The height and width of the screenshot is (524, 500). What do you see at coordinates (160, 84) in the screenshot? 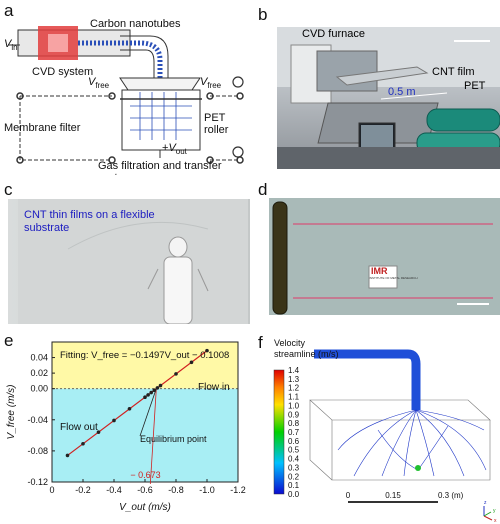
I see `hood` at bounding box center [160, 84].